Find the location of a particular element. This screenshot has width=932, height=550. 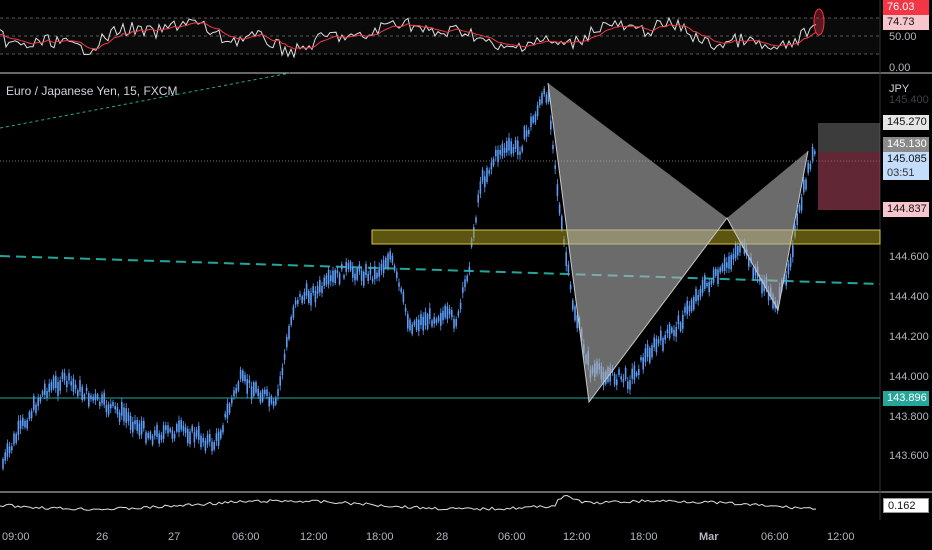

rsi-ma-line is located at coordinates (408, 36).